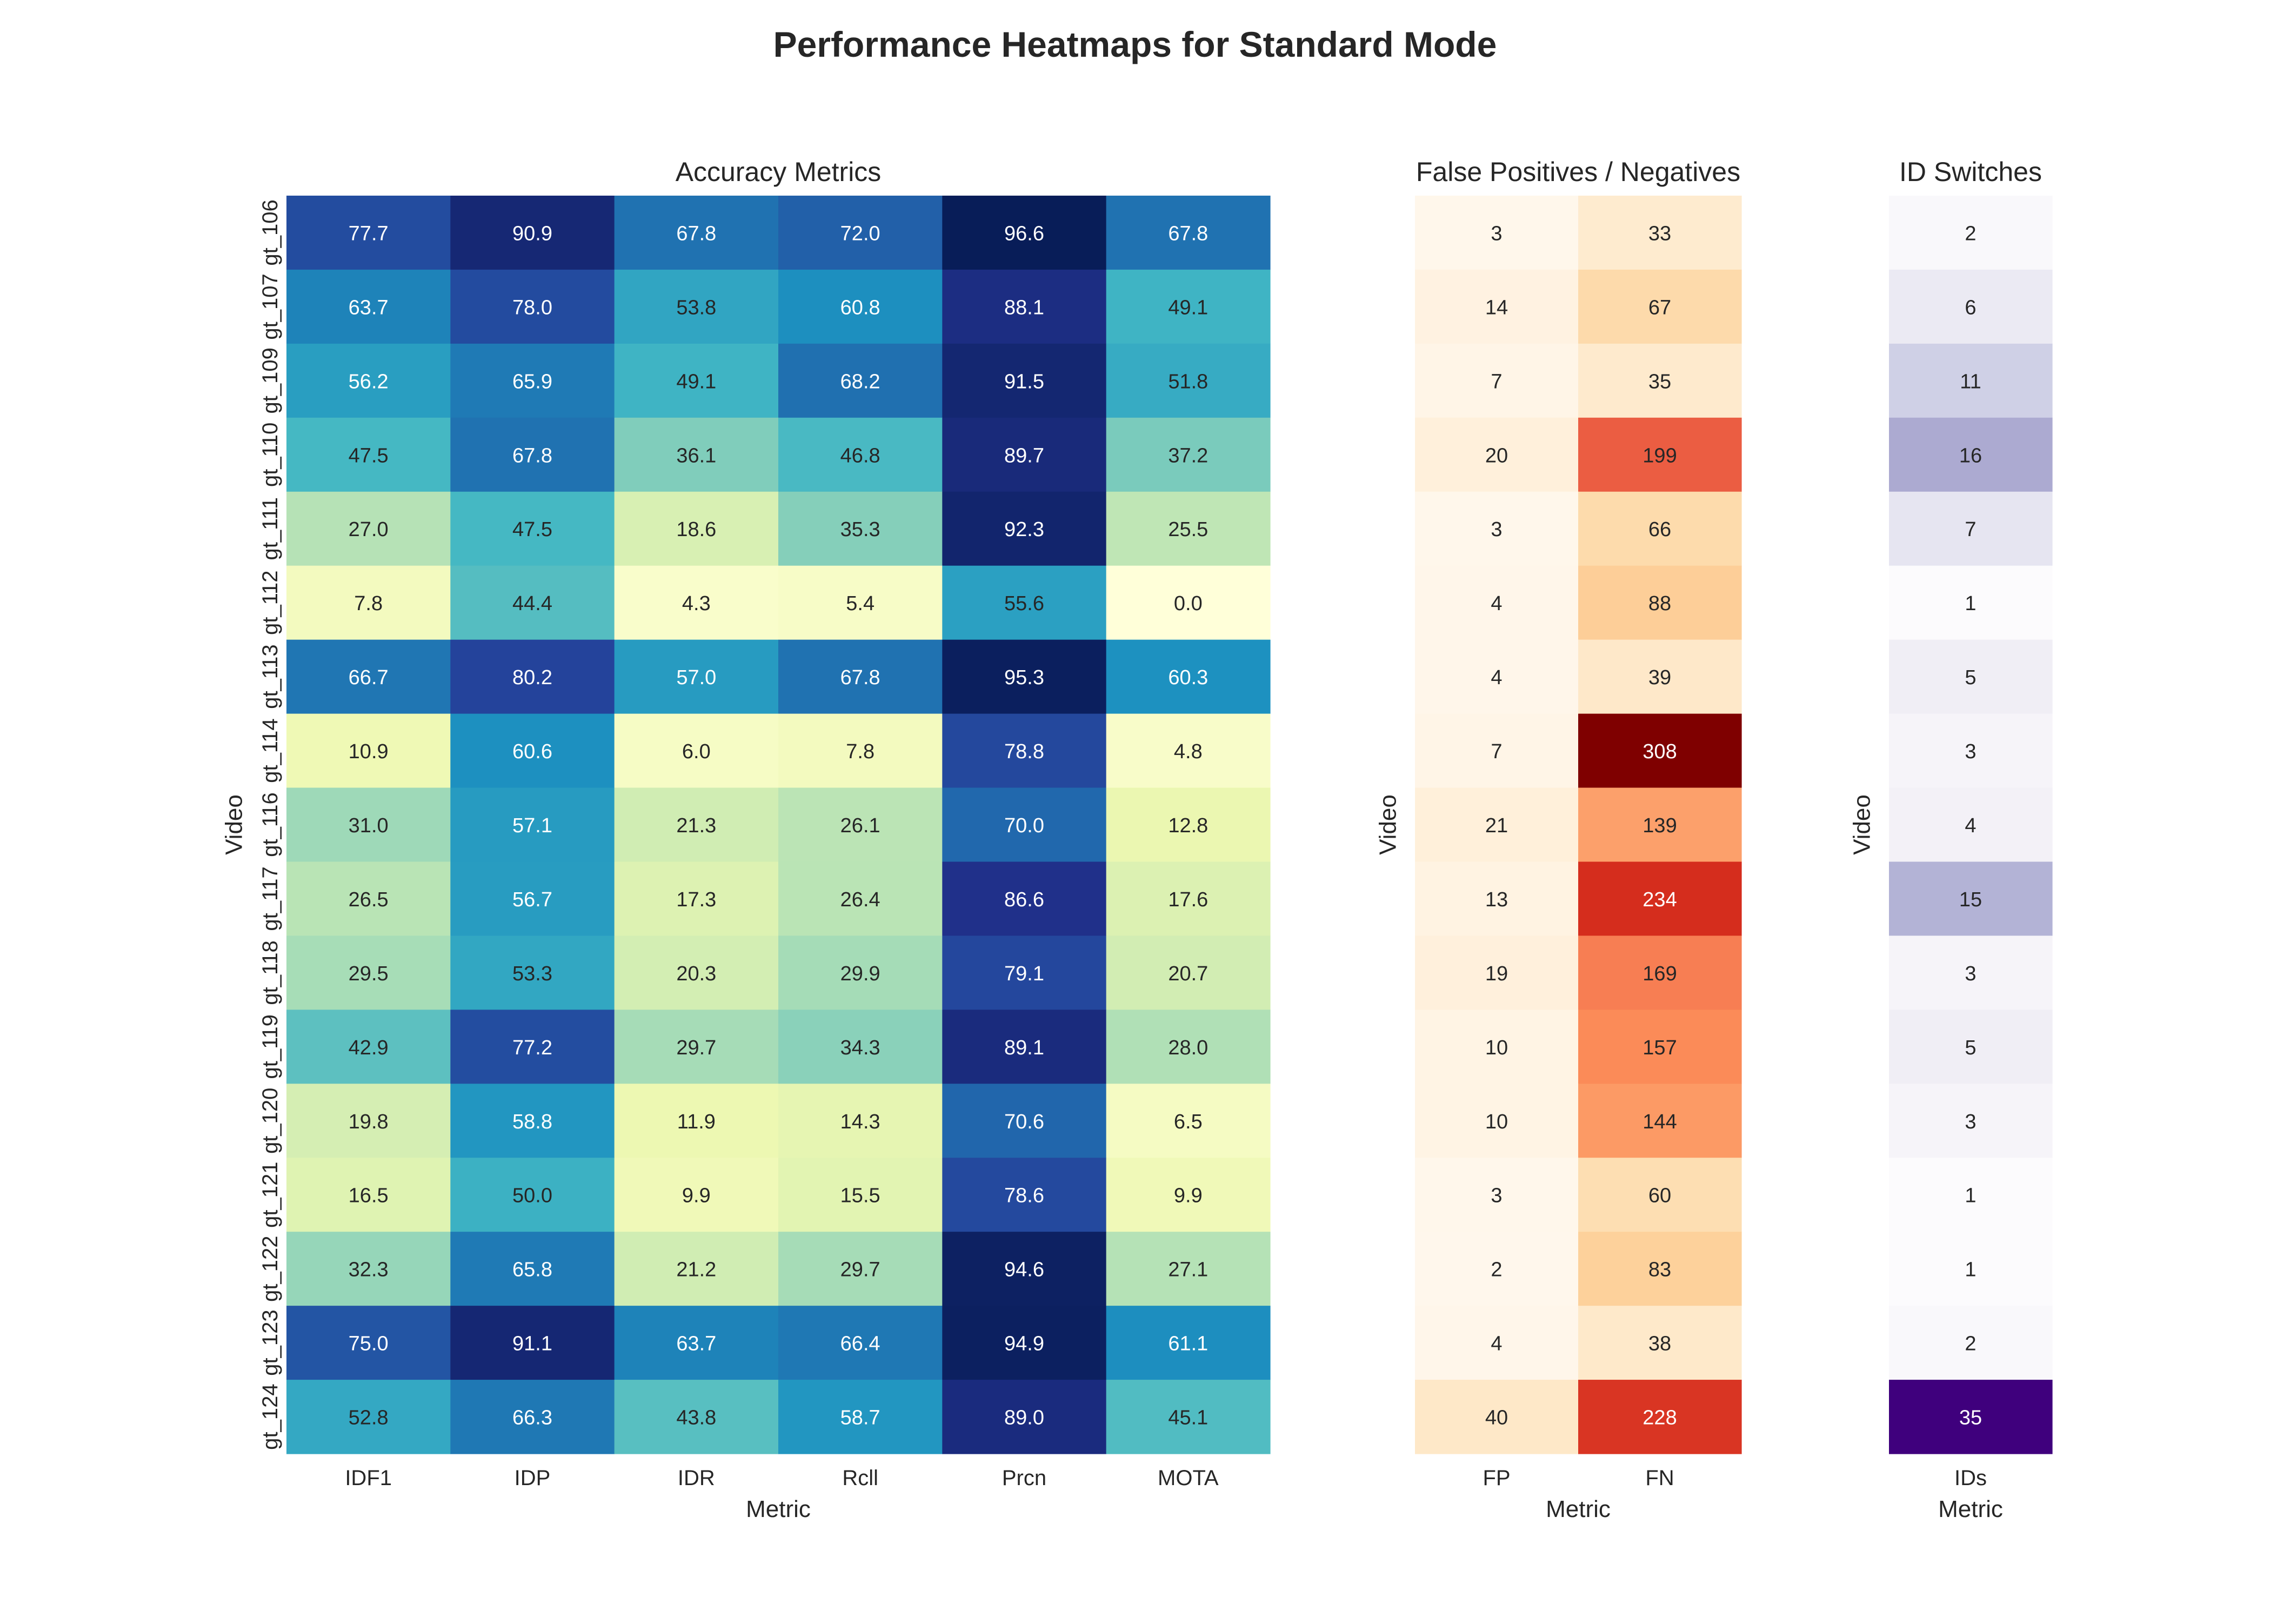 This screenshot has width=2270, height=1624. What do you see at coordinates (270, 455) in the screenshot?
I see `y-tick-label: gt_110` at bounding box center [270, 455].